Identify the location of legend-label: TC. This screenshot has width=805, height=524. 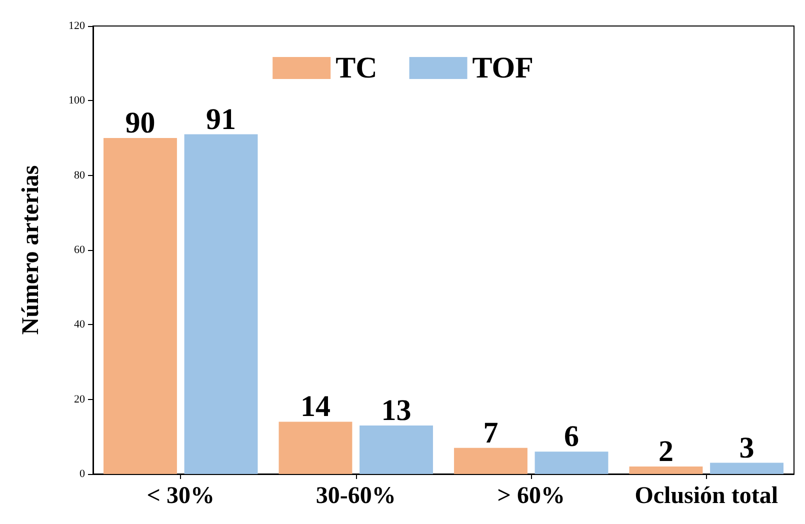
(357, 68).